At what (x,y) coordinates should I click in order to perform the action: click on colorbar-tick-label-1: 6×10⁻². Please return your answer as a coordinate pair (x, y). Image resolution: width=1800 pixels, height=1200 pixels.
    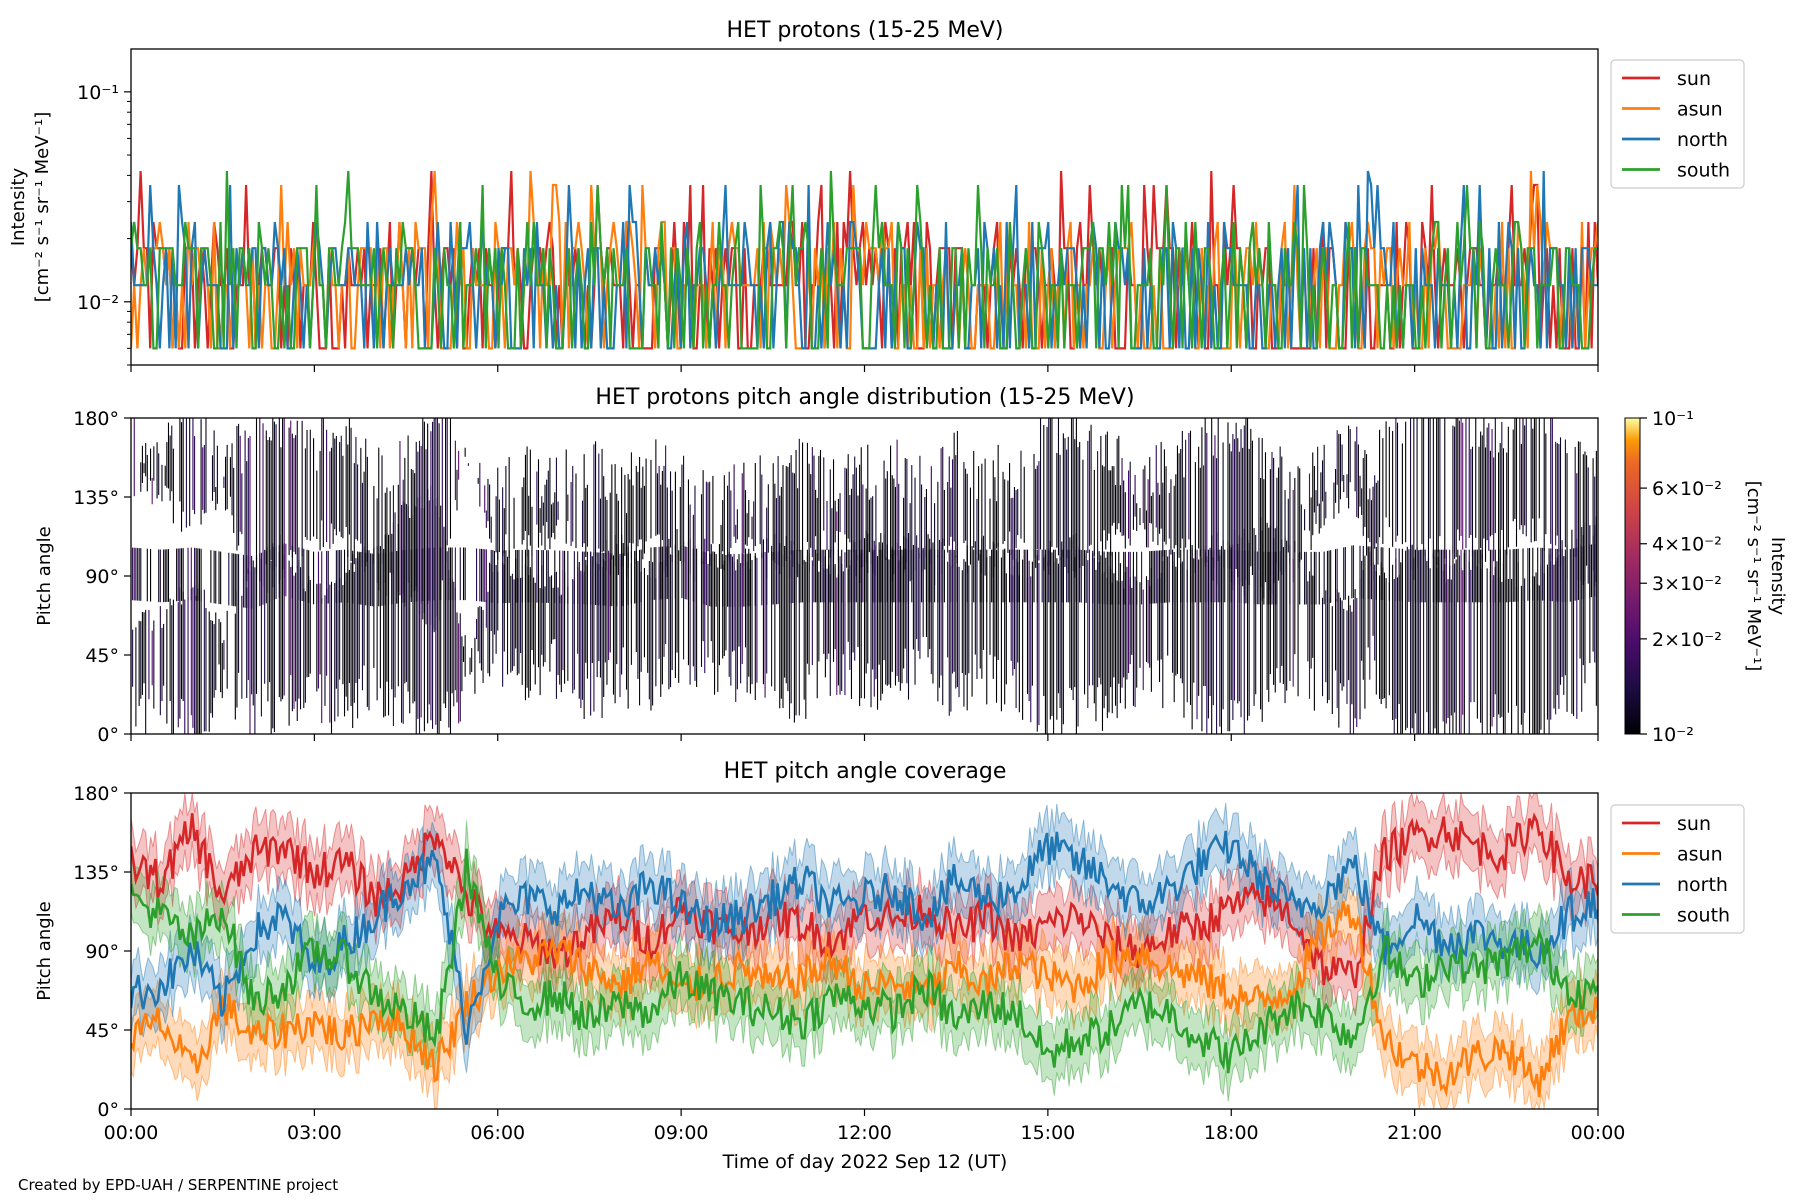
    Looking at the image, I should click on (1687, 489).